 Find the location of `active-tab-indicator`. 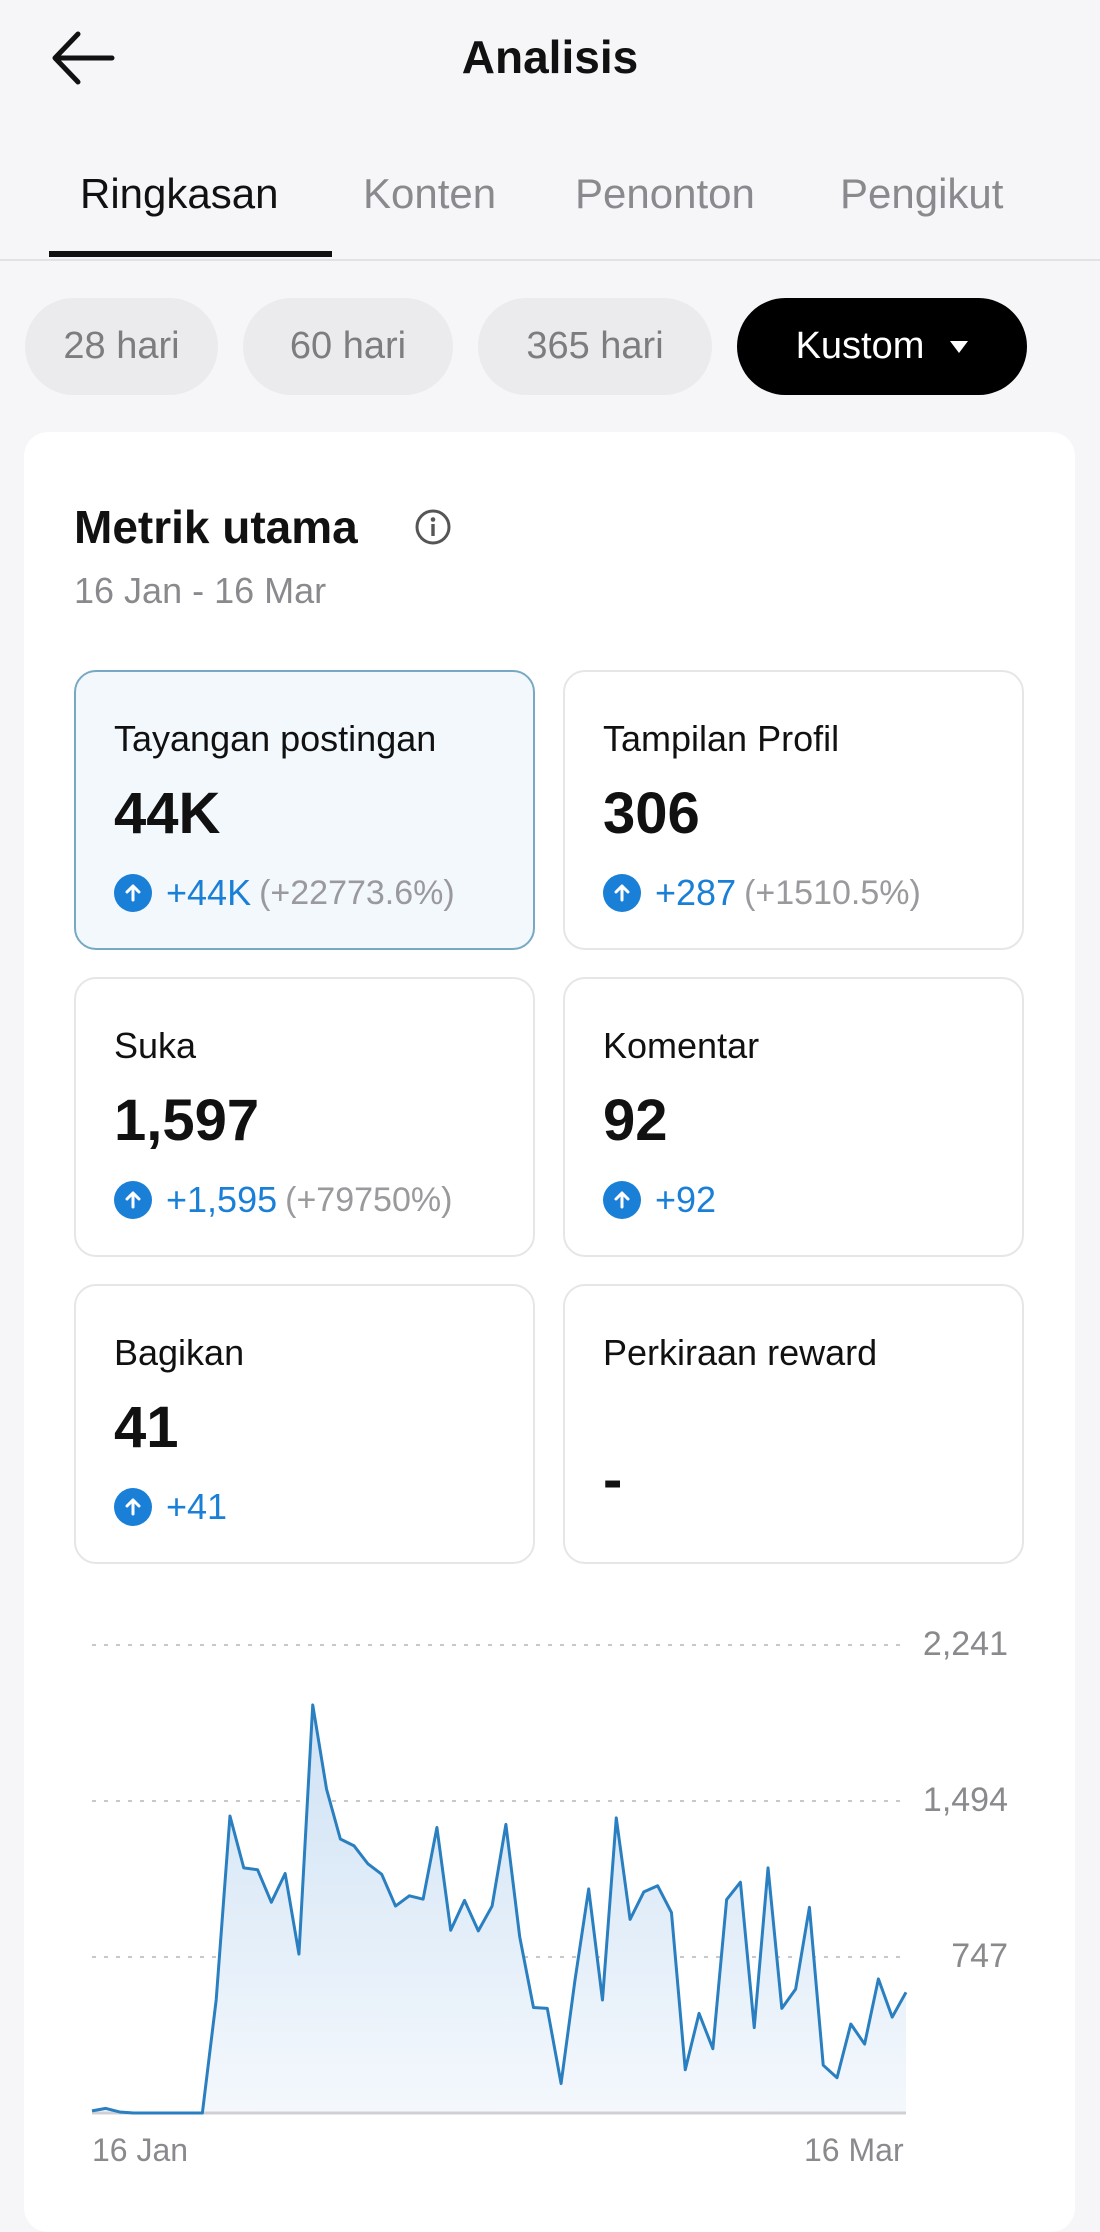

active-tab-indicator is located at coordinates (190, 254).